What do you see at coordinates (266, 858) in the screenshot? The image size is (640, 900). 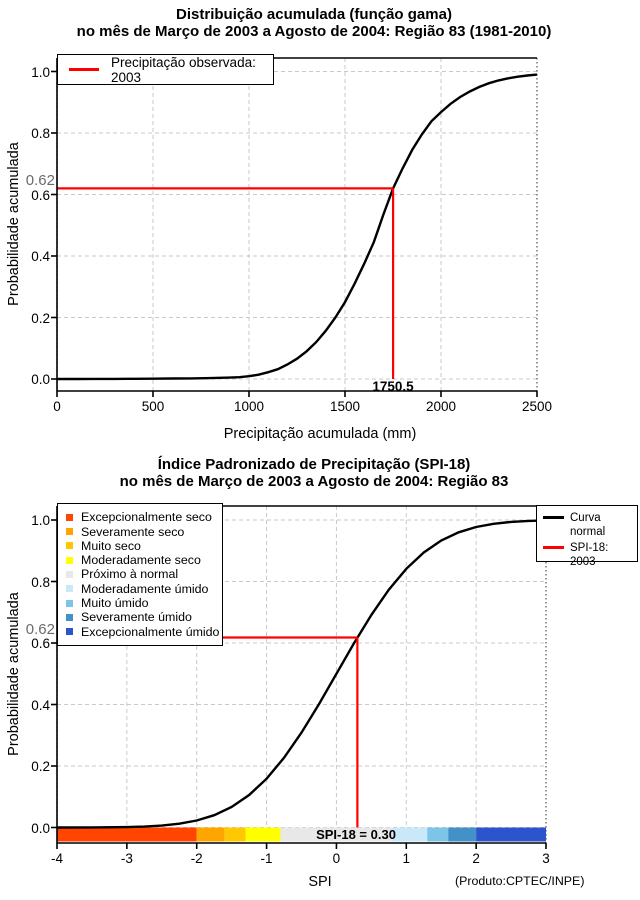 I see `x-tick-label: -1` at bounding box center [266, 858].